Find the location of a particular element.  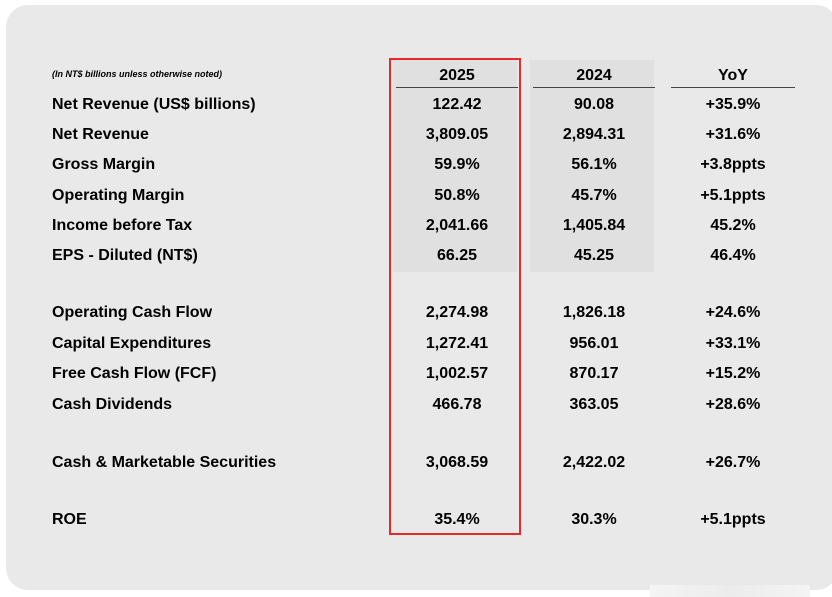

row-label: Gross Margin is located at coordinates (104, 164).